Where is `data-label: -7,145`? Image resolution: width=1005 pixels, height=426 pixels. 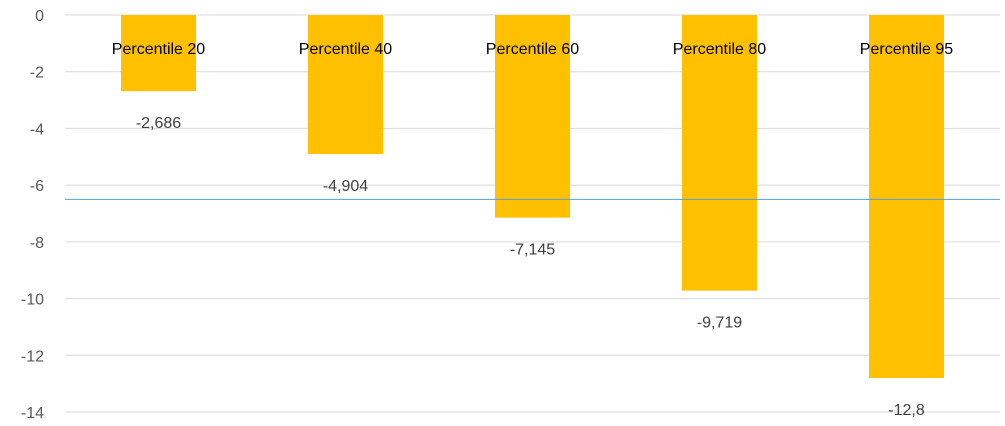 data-label: -7,145 is located at coordinates (532, 250).